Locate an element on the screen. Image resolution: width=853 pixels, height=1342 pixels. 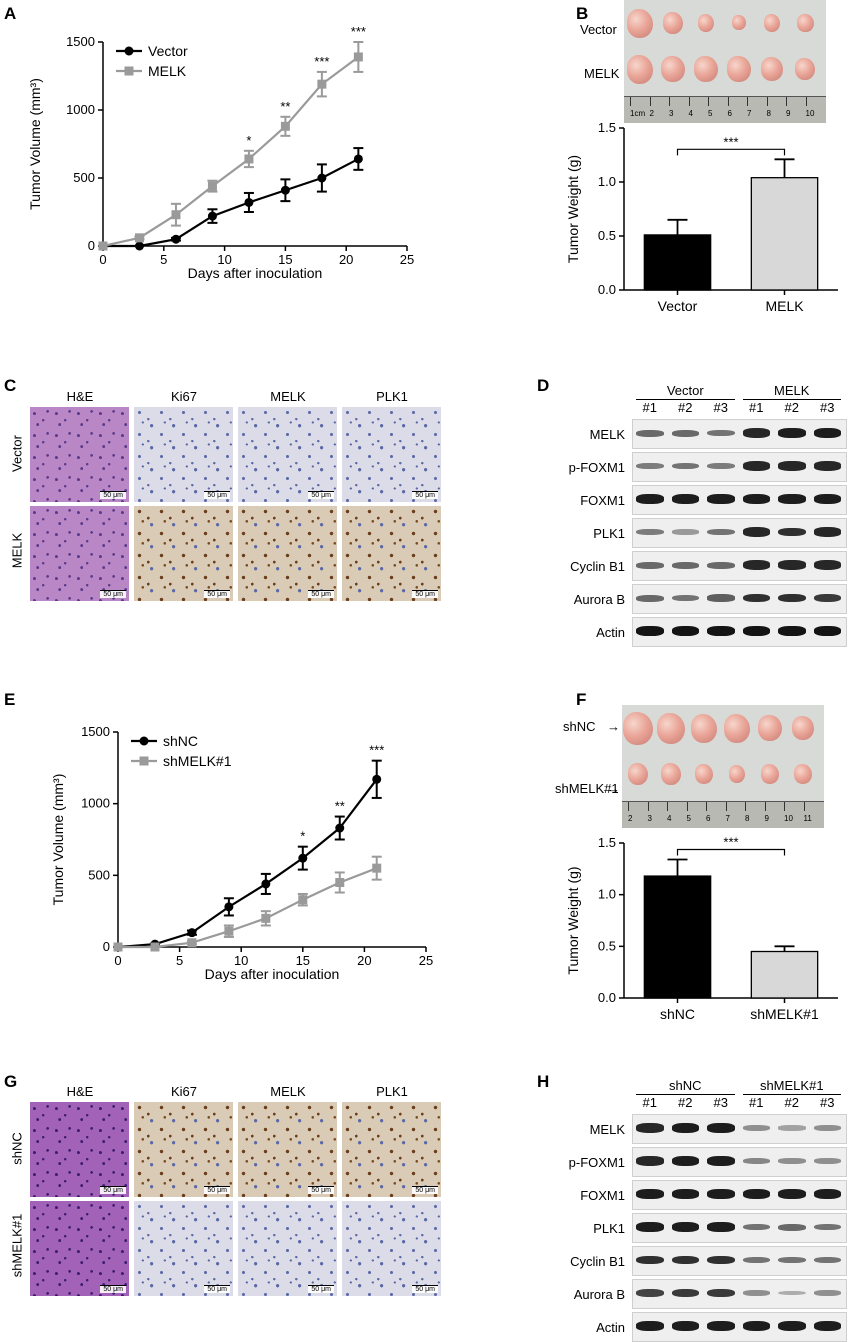
ruler-label: 11 is located at coordinates (807, 818).